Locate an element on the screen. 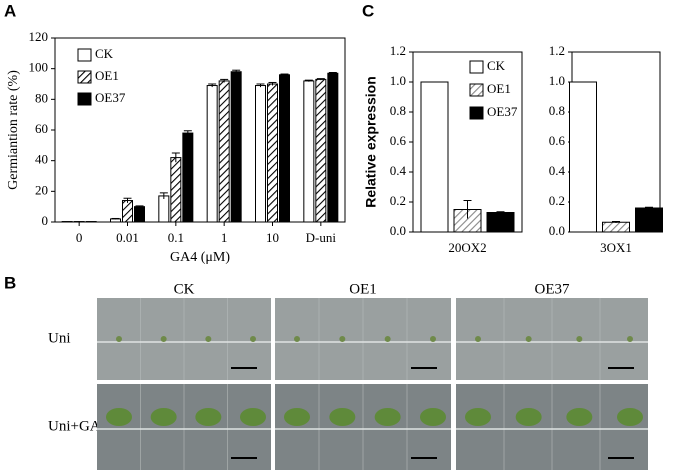 The image size is (685, 473). panel-label: B is located at coordinates (10, 282).